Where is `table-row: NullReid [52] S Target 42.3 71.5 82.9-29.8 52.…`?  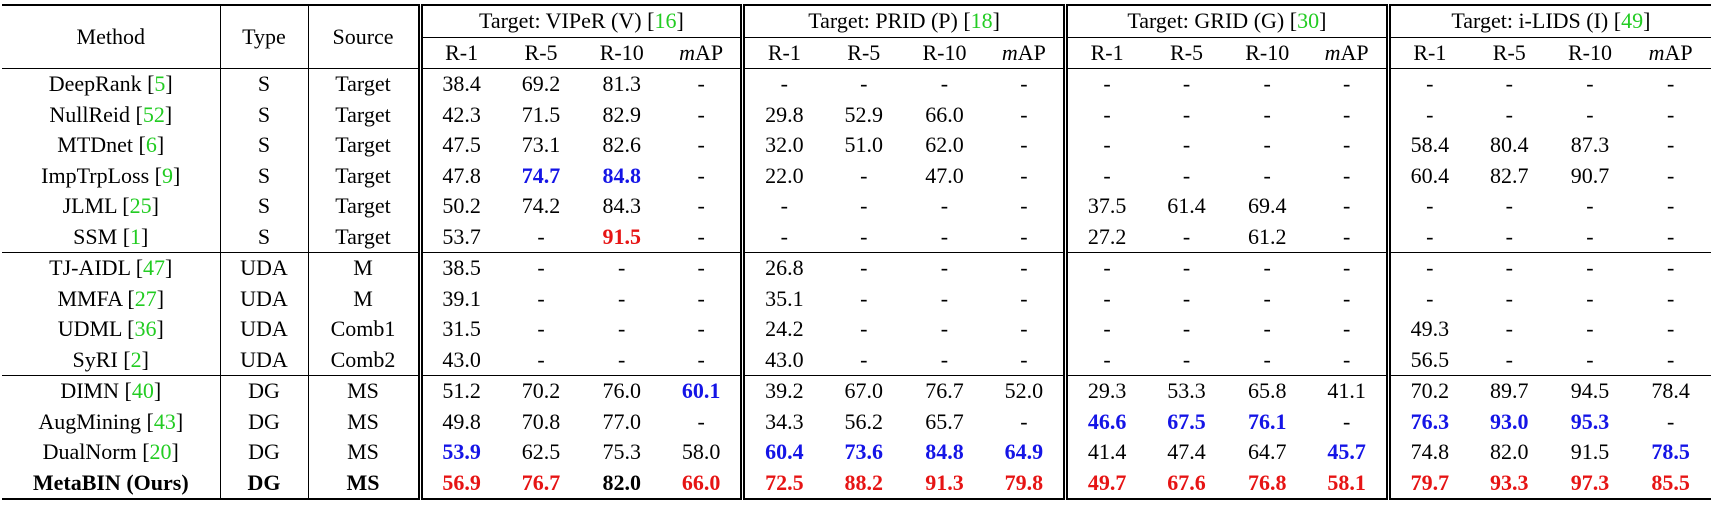
table-row: NullReid [52] S Target 42.3 71.5 82.9-29.8 52.… is located at coordinates (856, 114).